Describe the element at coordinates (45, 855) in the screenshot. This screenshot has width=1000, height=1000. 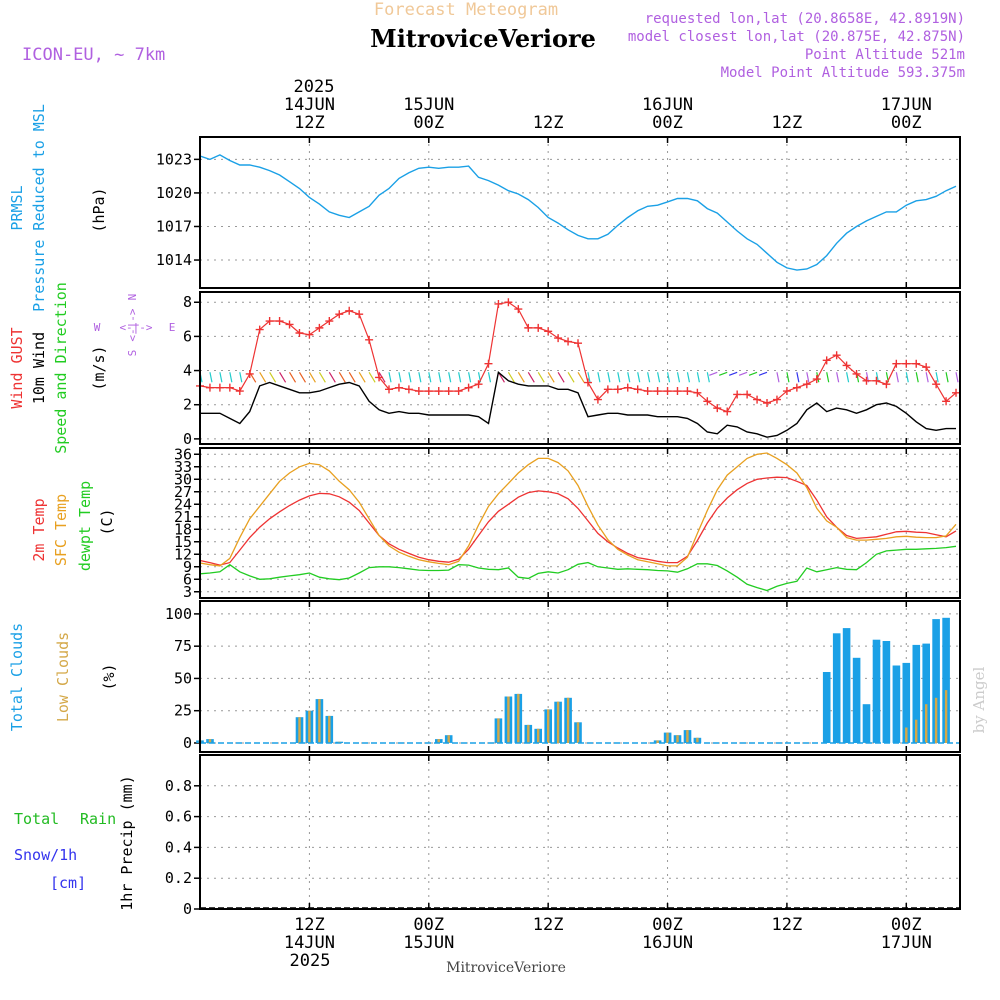
I see `precip-label-snow: Snow/1h` at that location.